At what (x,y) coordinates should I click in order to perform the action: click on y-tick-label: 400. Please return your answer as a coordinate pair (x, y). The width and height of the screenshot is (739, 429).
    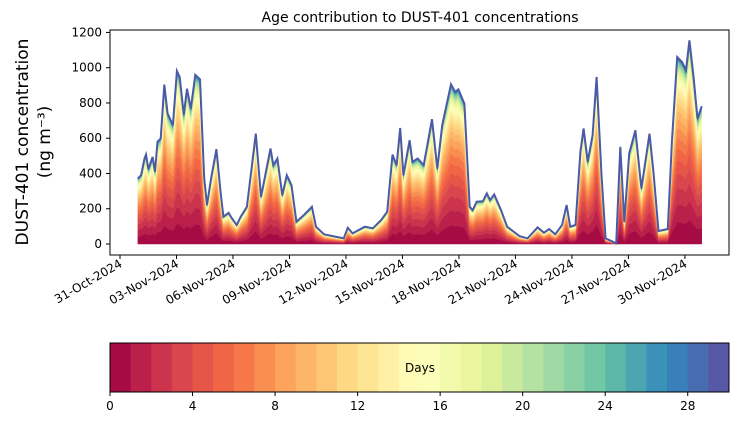
    Looking at the image, I should click on (90, 173).